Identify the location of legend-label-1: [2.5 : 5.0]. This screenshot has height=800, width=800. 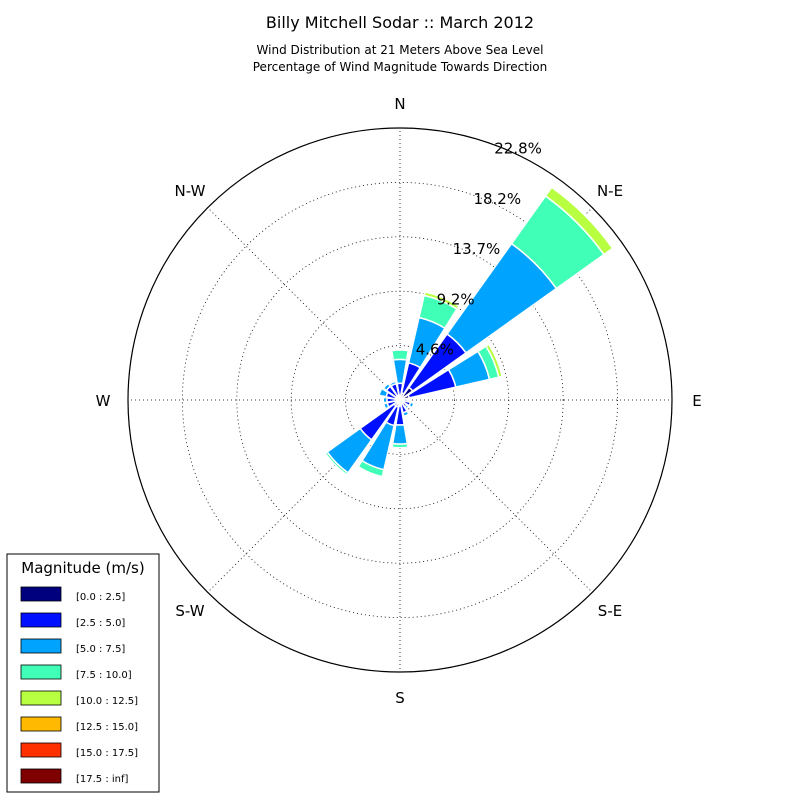
(100, 623).